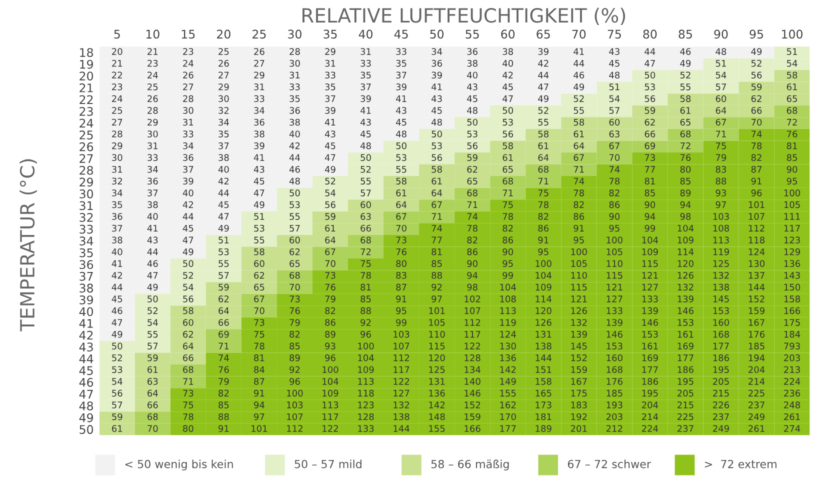 This screenshot has height=489, width=828. I want to click on data-label: 212, so click(614, 428).